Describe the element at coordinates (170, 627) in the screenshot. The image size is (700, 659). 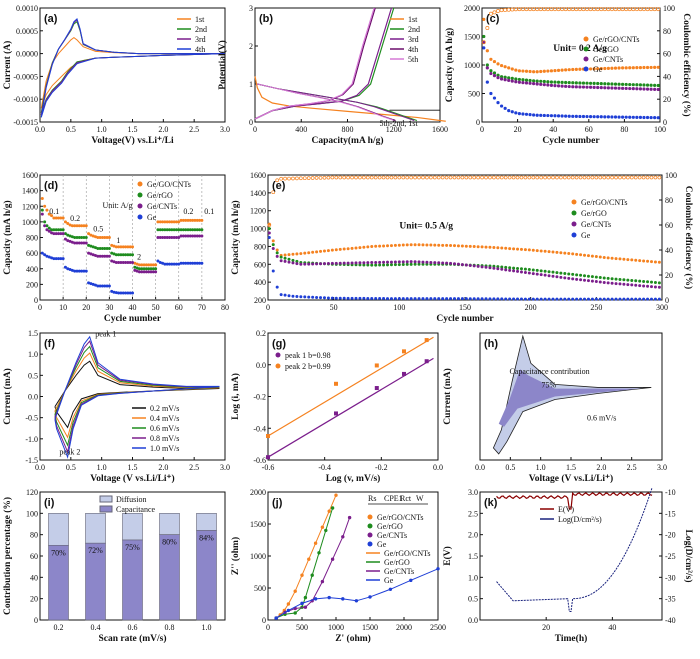
I see `x-tick-label: 0.8` at that location.